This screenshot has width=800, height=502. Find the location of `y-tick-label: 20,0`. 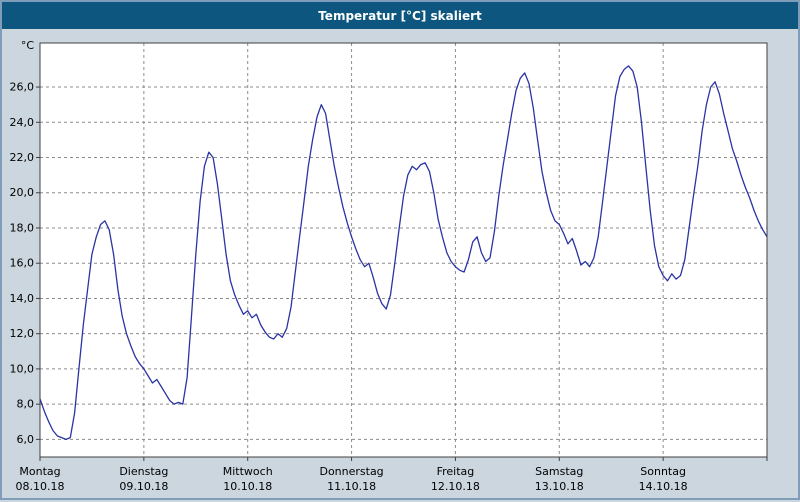

y-tick-label: 20,0 is located at coordinates (22, 192).